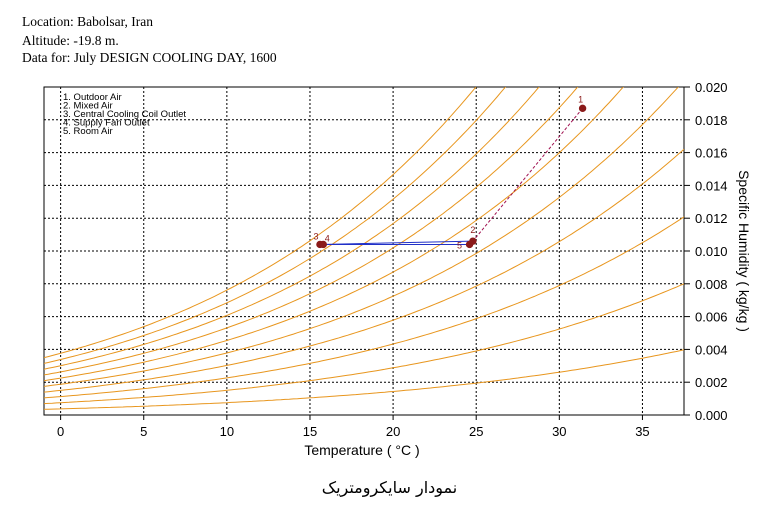 Image resolution: width=779 pixels, height=508 pixels. I want to click on data-for-text: Data for: July DESIGN COOLING DAY, 1600, so click(149, 57).